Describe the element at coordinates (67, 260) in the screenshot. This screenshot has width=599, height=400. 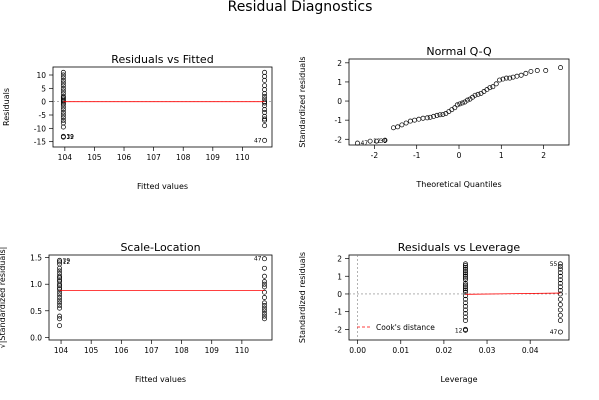
I see `scale-location-point-label: 39` at that location.